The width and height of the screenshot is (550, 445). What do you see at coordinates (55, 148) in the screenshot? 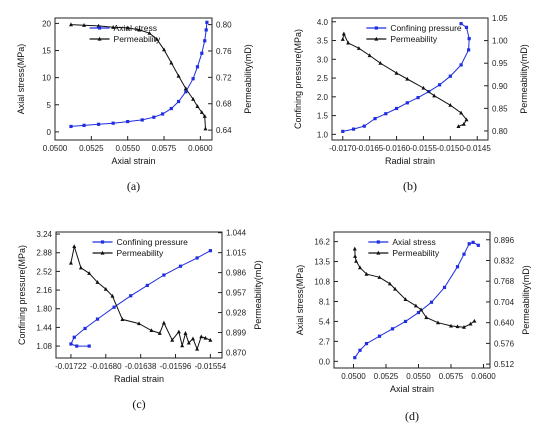
I see `x-tick-label: 0.0500` at bounding box center [55, 148].